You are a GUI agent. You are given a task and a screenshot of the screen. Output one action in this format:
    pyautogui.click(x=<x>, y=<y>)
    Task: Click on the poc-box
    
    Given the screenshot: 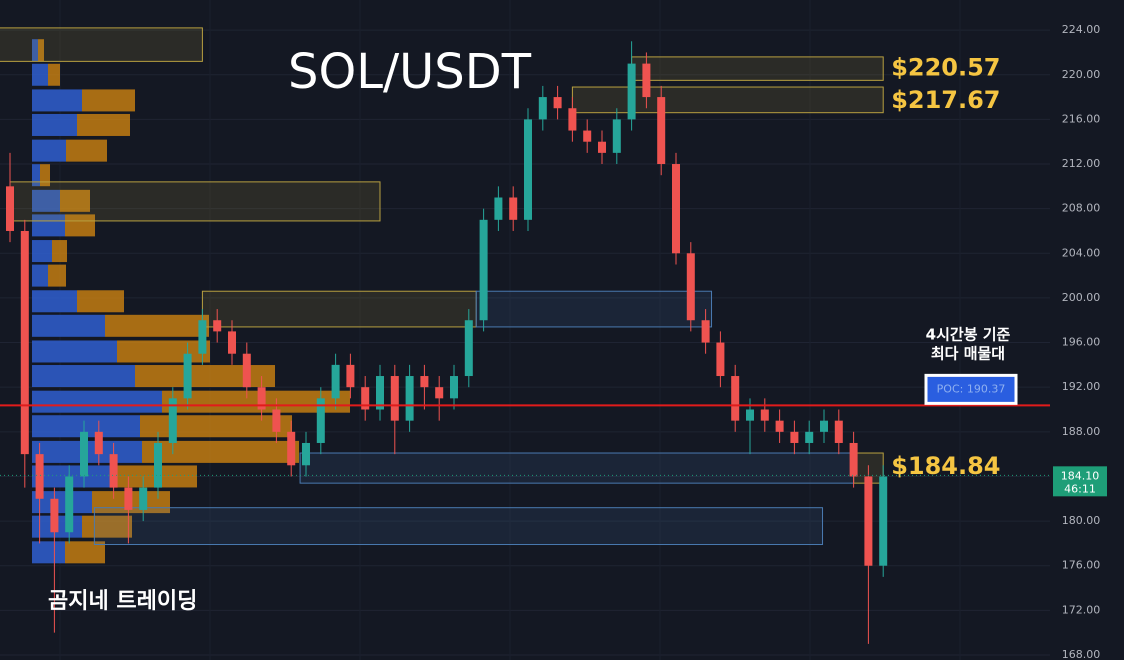 What is the action you would take?
    pyautogui.click(x=971, y=389)
    